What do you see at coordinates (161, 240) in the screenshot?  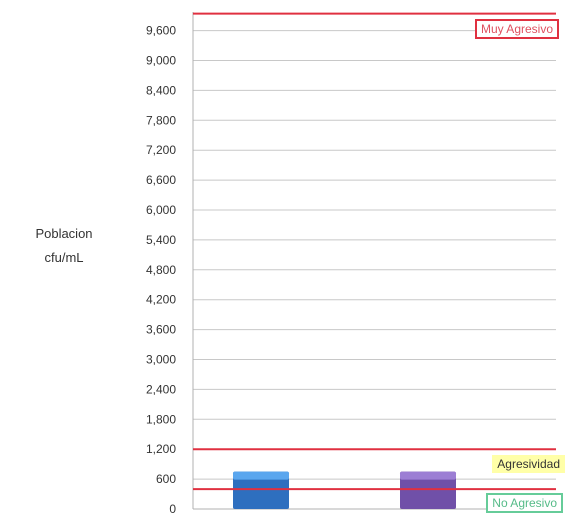 I see `y-tick-label: 5,400` at bounding box center [161, 240].